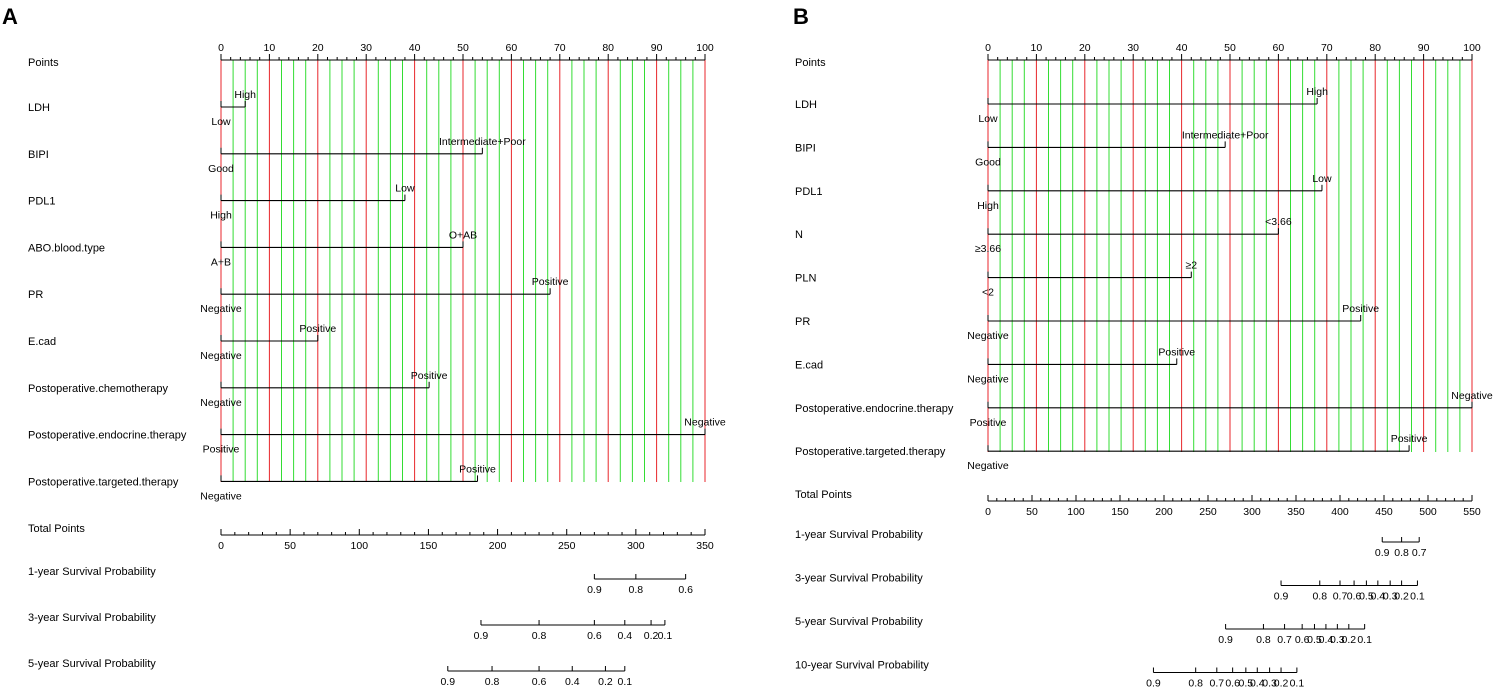  Describe the element at coordinates (1472, 512) in the screenshot. I see `total-points-tick-label: 550` at that location.